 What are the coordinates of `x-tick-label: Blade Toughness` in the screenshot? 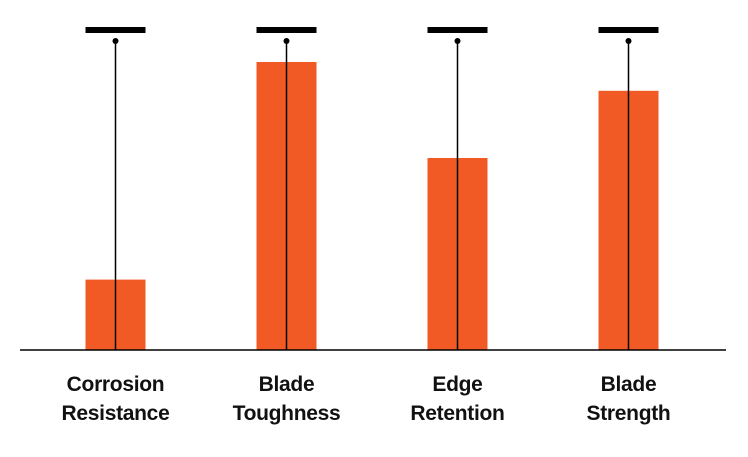 It's located at (286, 399).